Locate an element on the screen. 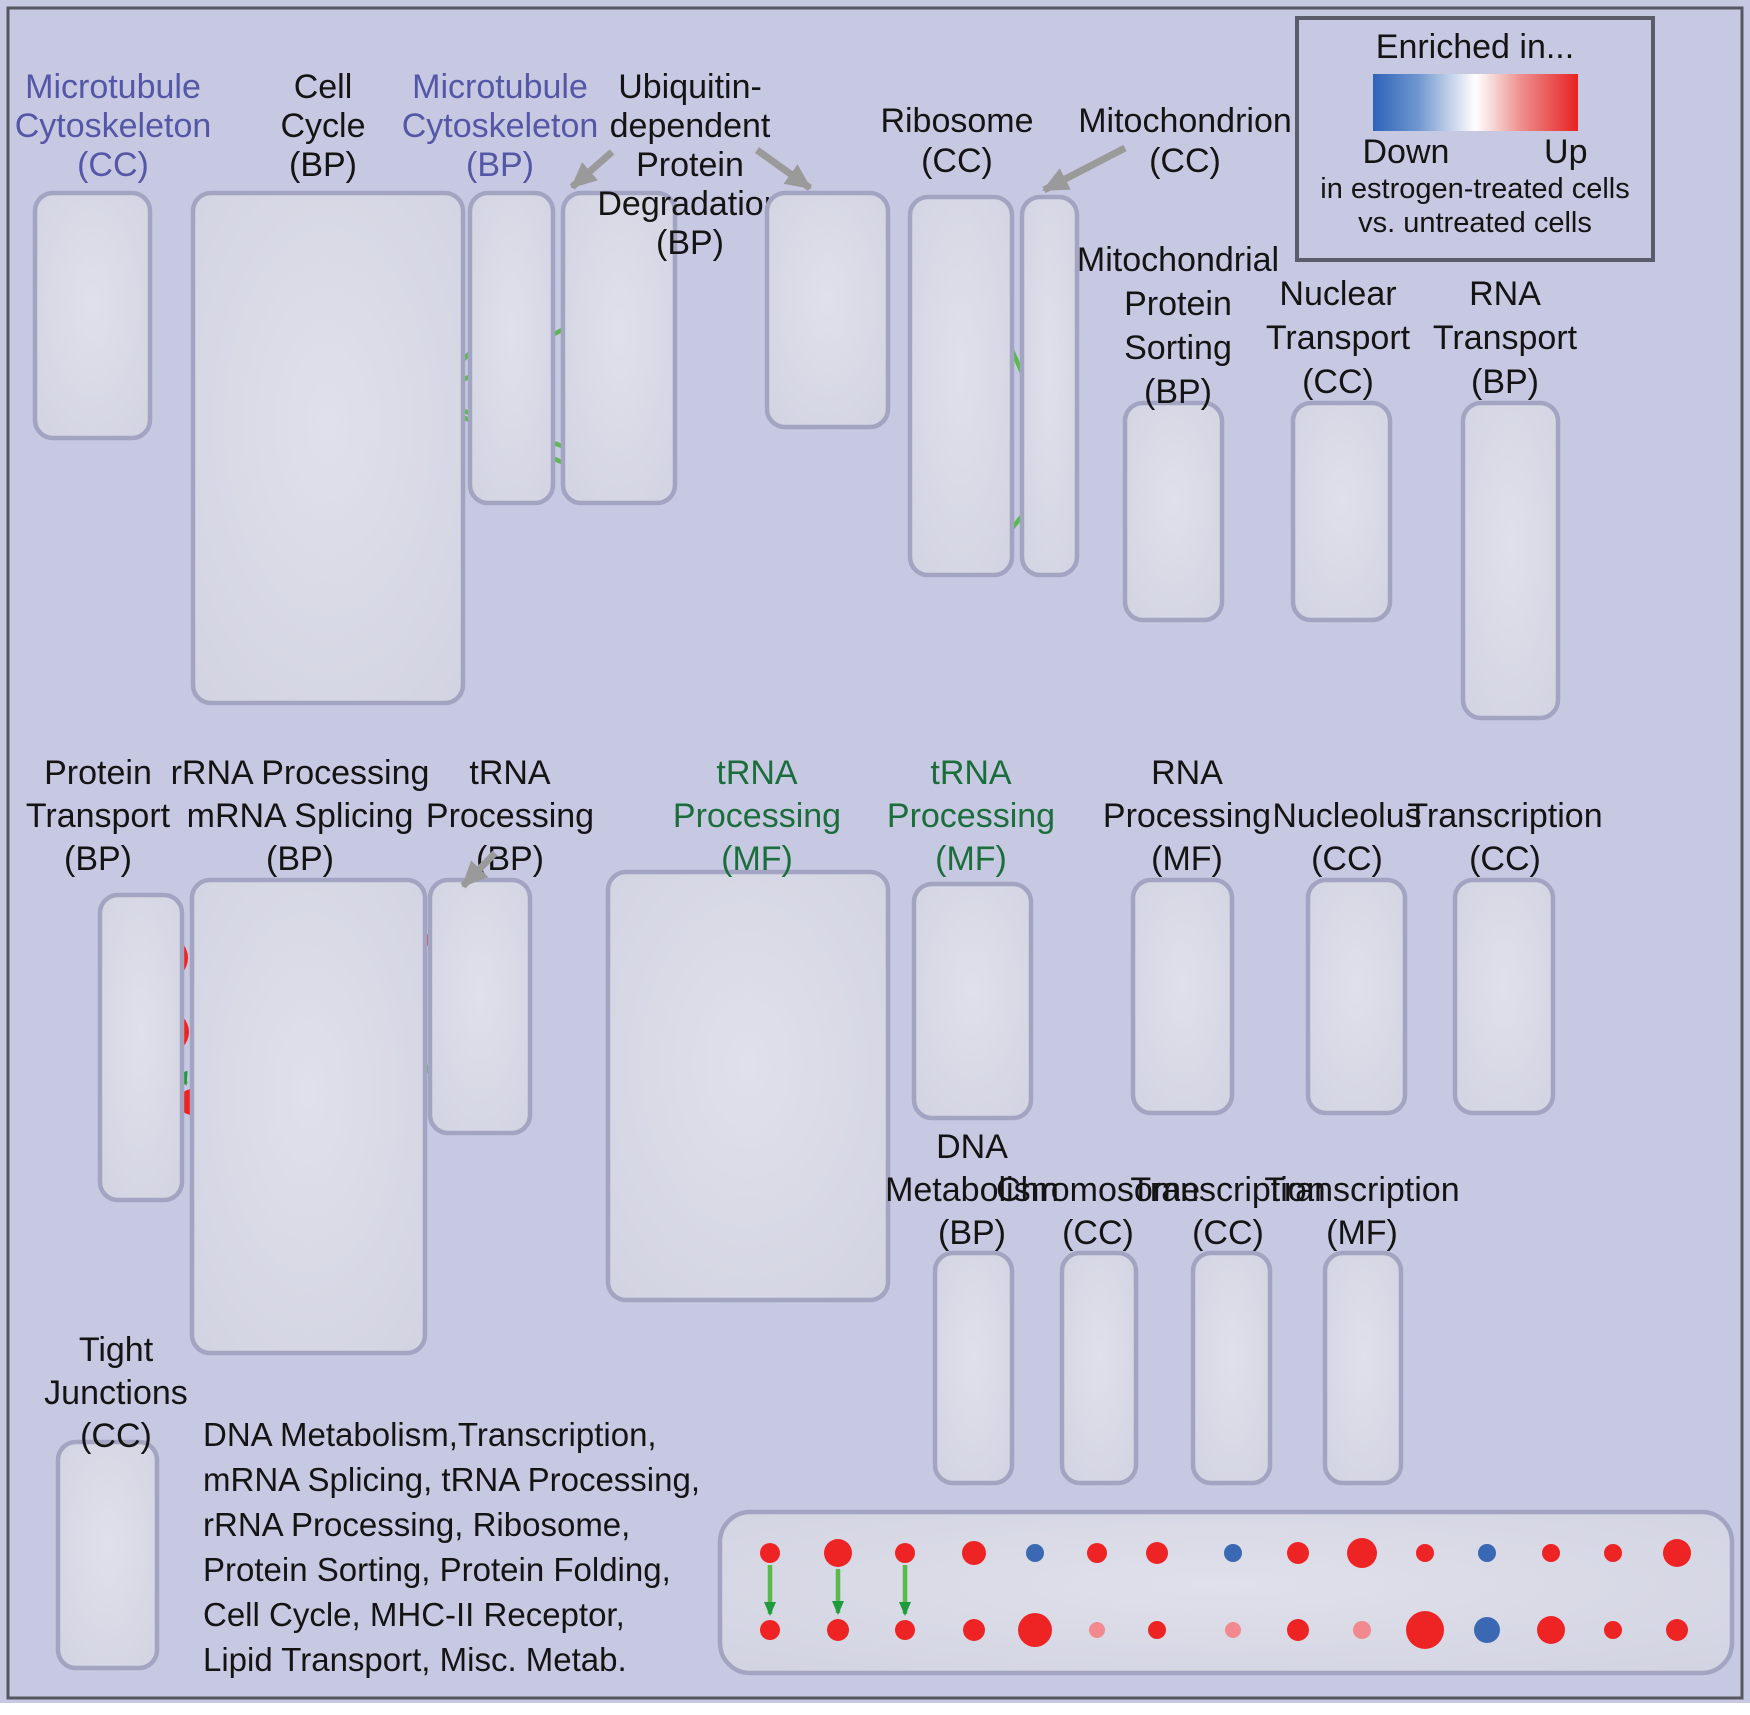 The width and height of the screenshot is (1750, 1715). cell-cycle-bp-label: (BP) is located at coordinates (323, 165).